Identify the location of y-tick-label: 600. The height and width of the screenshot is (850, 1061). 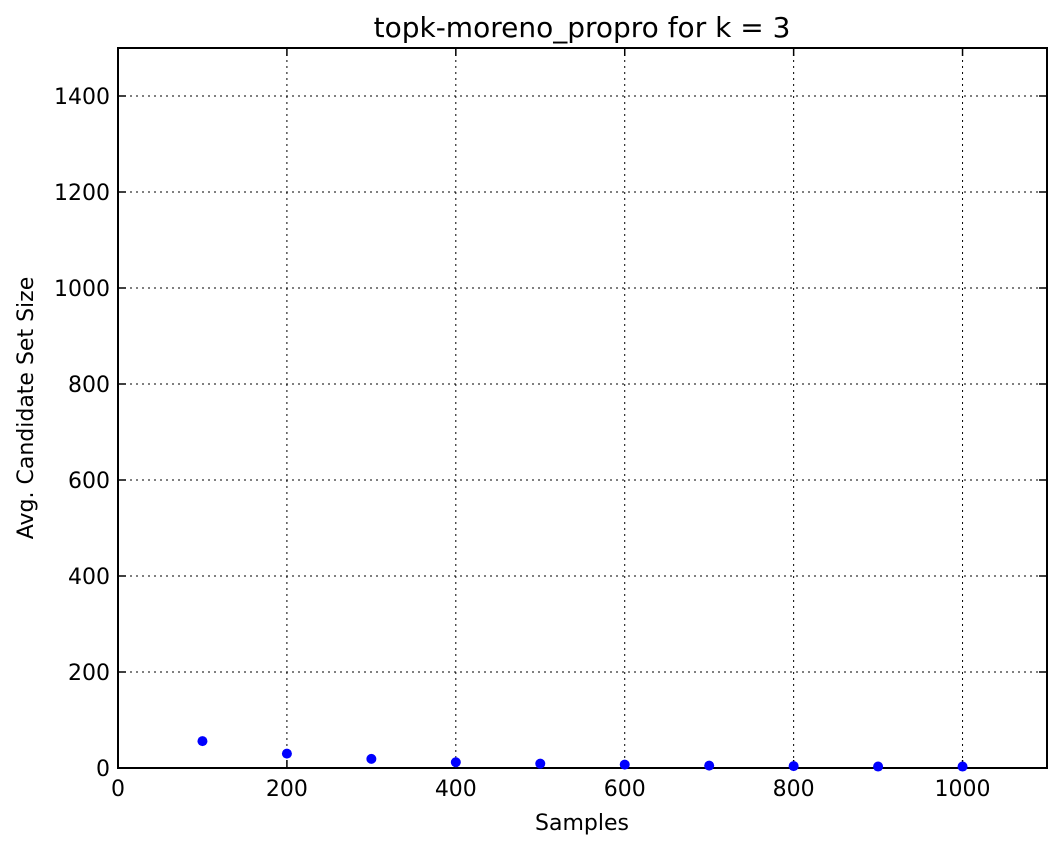
(89, 481).